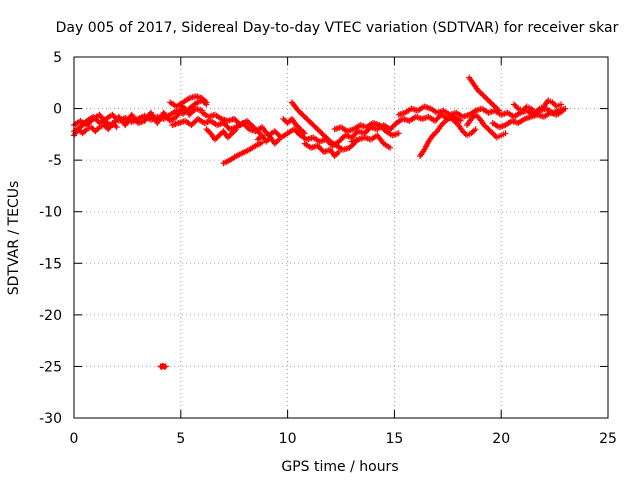  I want to click on y-tick-label: 5, so click(57, 58).